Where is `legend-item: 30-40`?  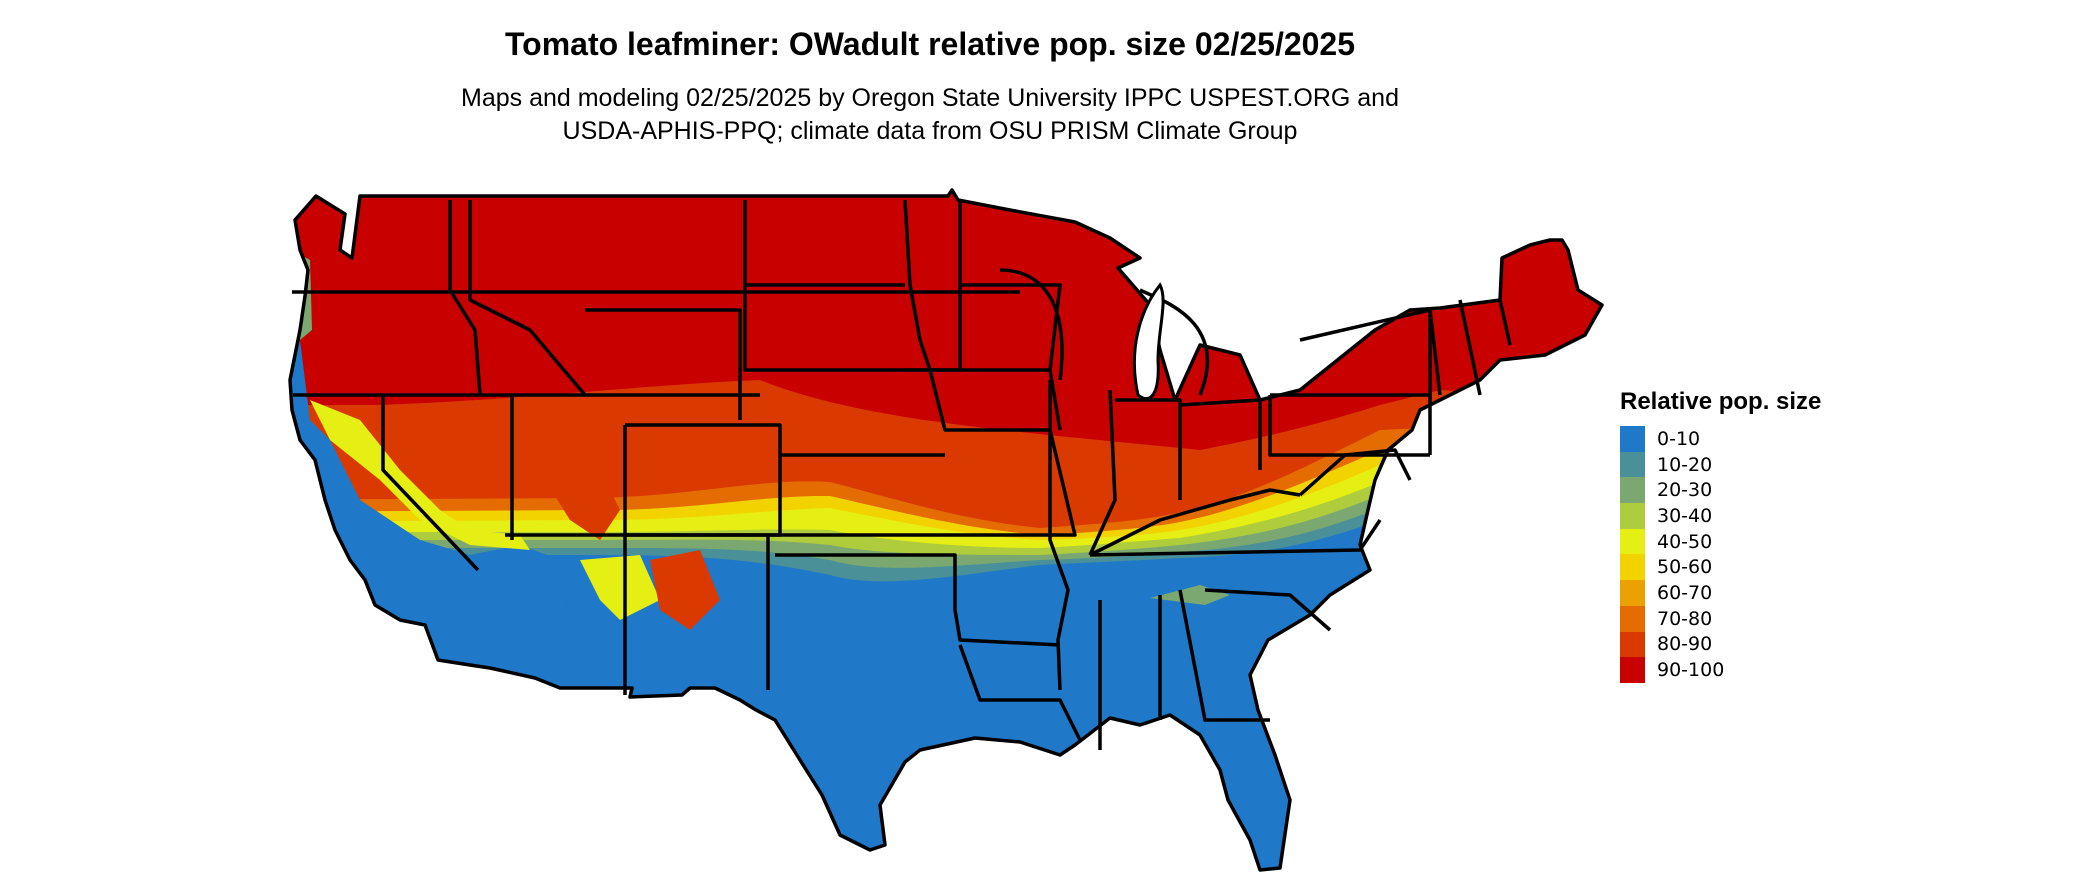 legend-item: 30-40 is located at coordinates (1720, 516).